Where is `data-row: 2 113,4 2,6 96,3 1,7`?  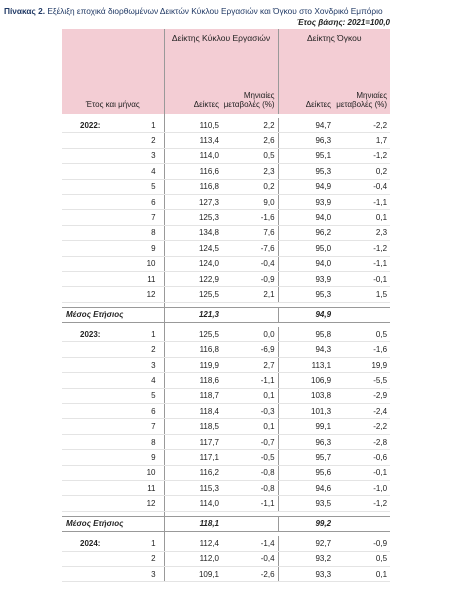
data-row: 2 113,4 2,6 96,3 1,7 is located at coordinates (226, 140).